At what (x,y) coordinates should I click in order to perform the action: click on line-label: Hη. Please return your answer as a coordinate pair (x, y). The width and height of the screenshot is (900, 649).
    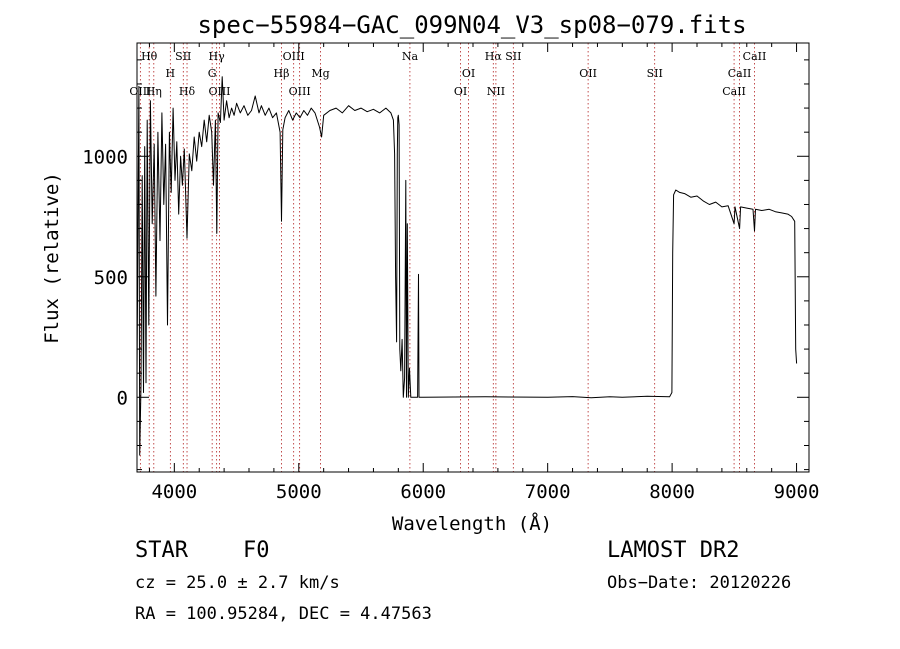
    Looking at the image, I should click on (154, 91).